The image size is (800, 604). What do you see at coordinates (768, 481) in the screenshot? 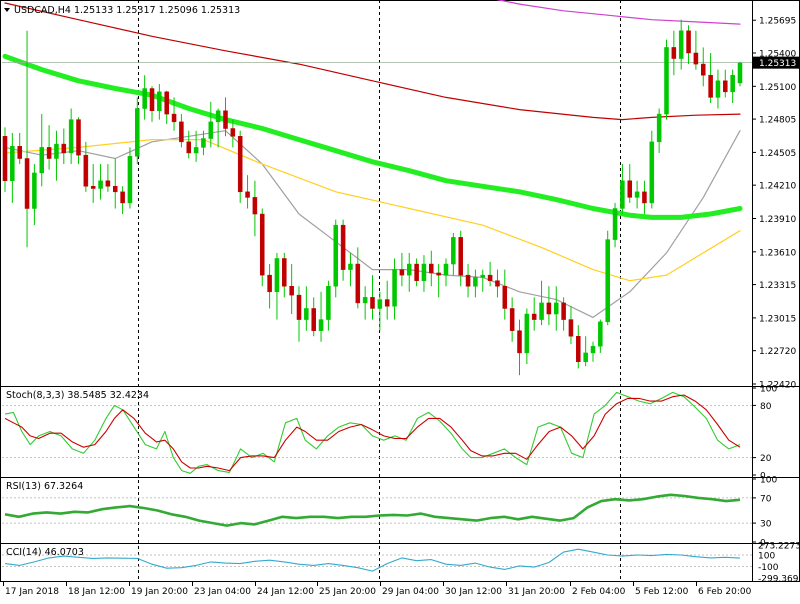
I see `rsi-axis-label: 100` at bounding box center [768, 481].